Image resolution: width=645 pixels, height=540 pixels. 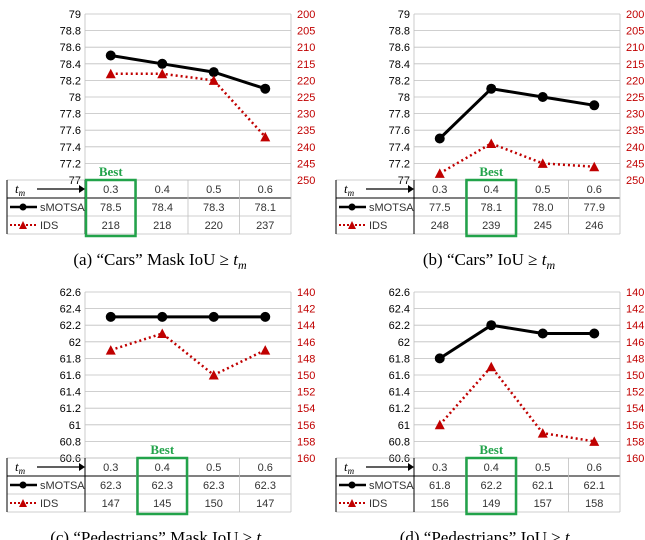 What do you see at coordinates (162, 504) in the screenshot?
I see `value-label-ids: 145` at bounding box center [162, 504].